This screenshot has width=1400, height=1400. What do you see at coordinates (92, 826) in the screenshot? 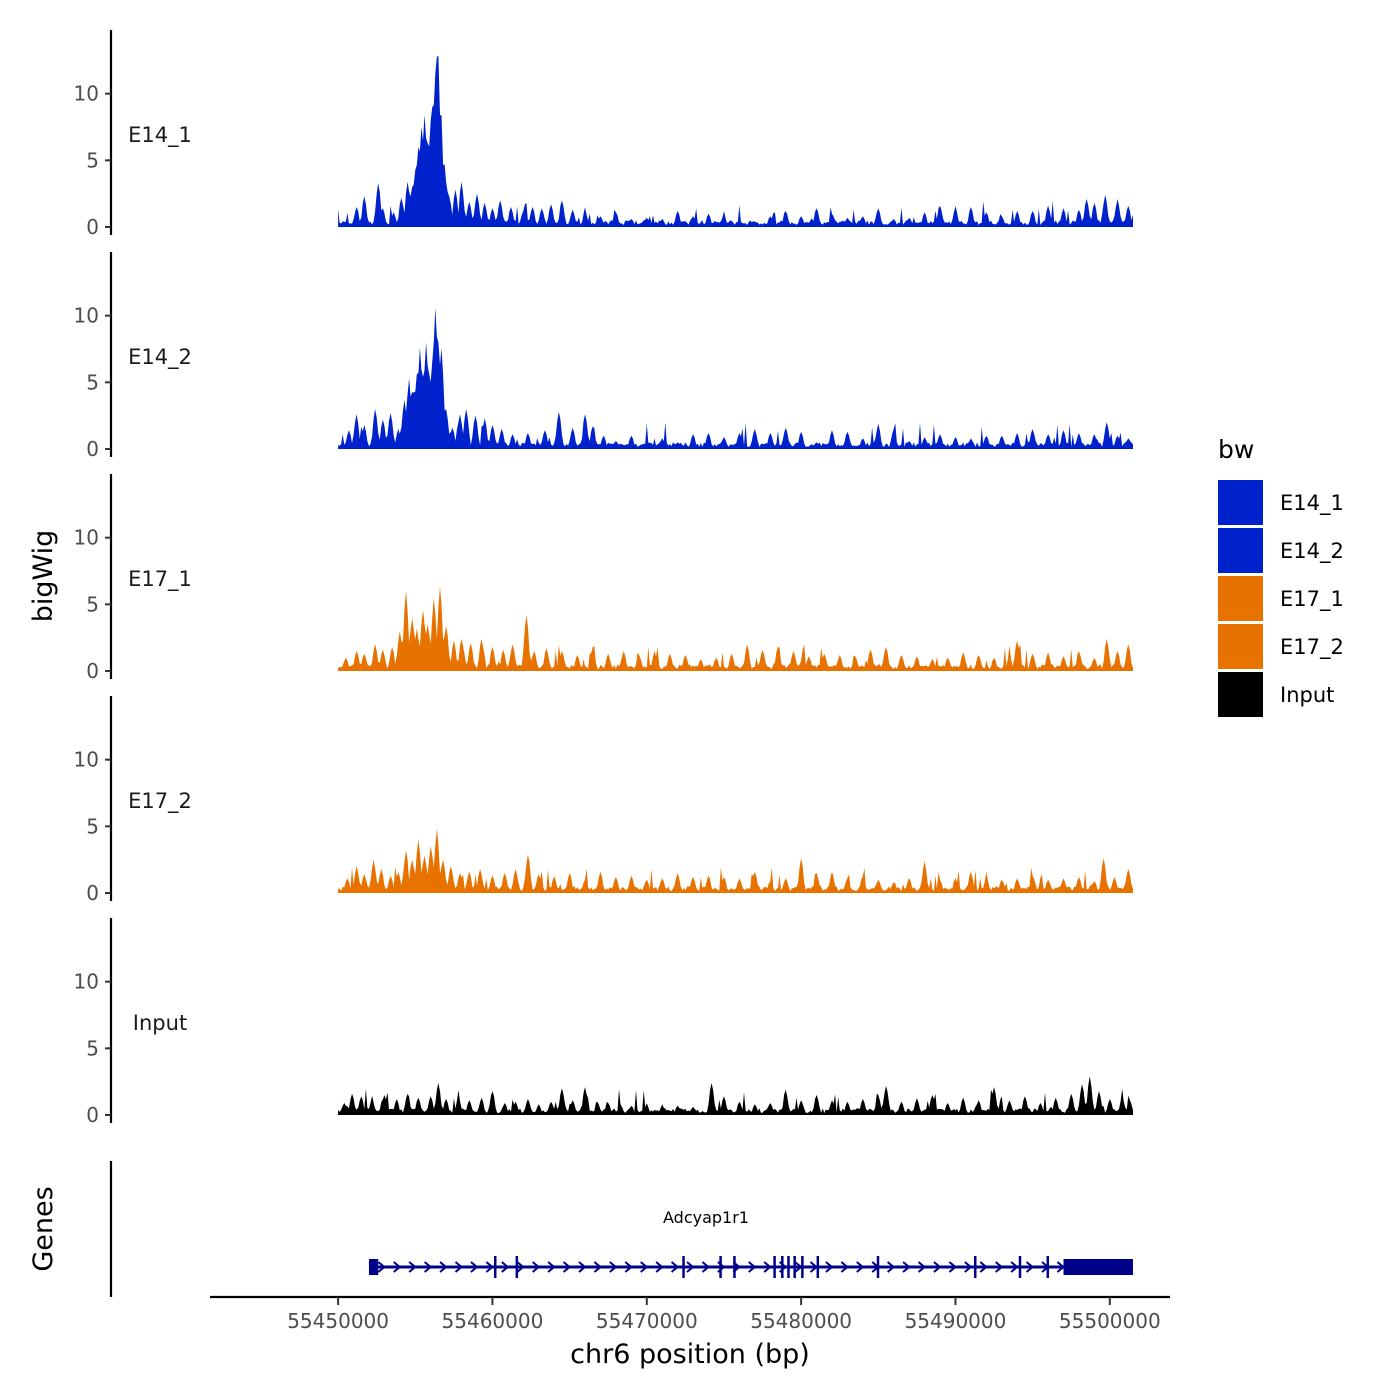
I see `y-tick-label-E17_2-5: 5` at bounding box center [92, 826].